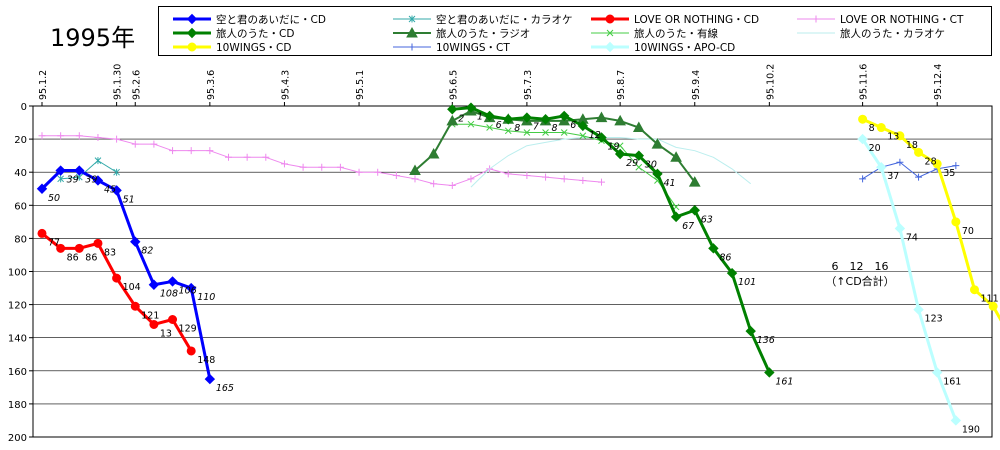  I want to click on y-tick-label: 160, so click(17, 372).